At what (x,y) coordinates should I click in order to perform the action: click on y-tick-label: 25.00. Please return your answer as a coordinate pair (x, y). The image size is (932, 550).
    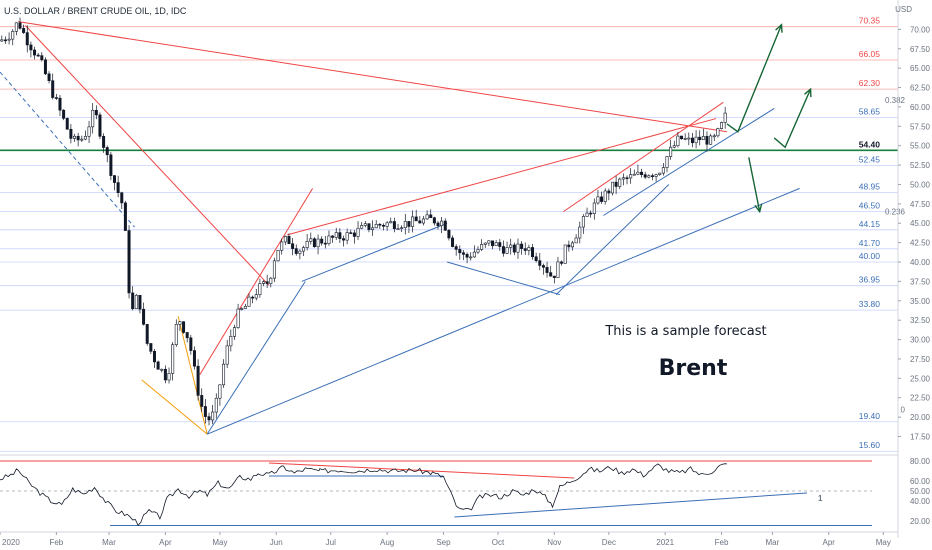
    Looking at the image, I should click on (920, 378).